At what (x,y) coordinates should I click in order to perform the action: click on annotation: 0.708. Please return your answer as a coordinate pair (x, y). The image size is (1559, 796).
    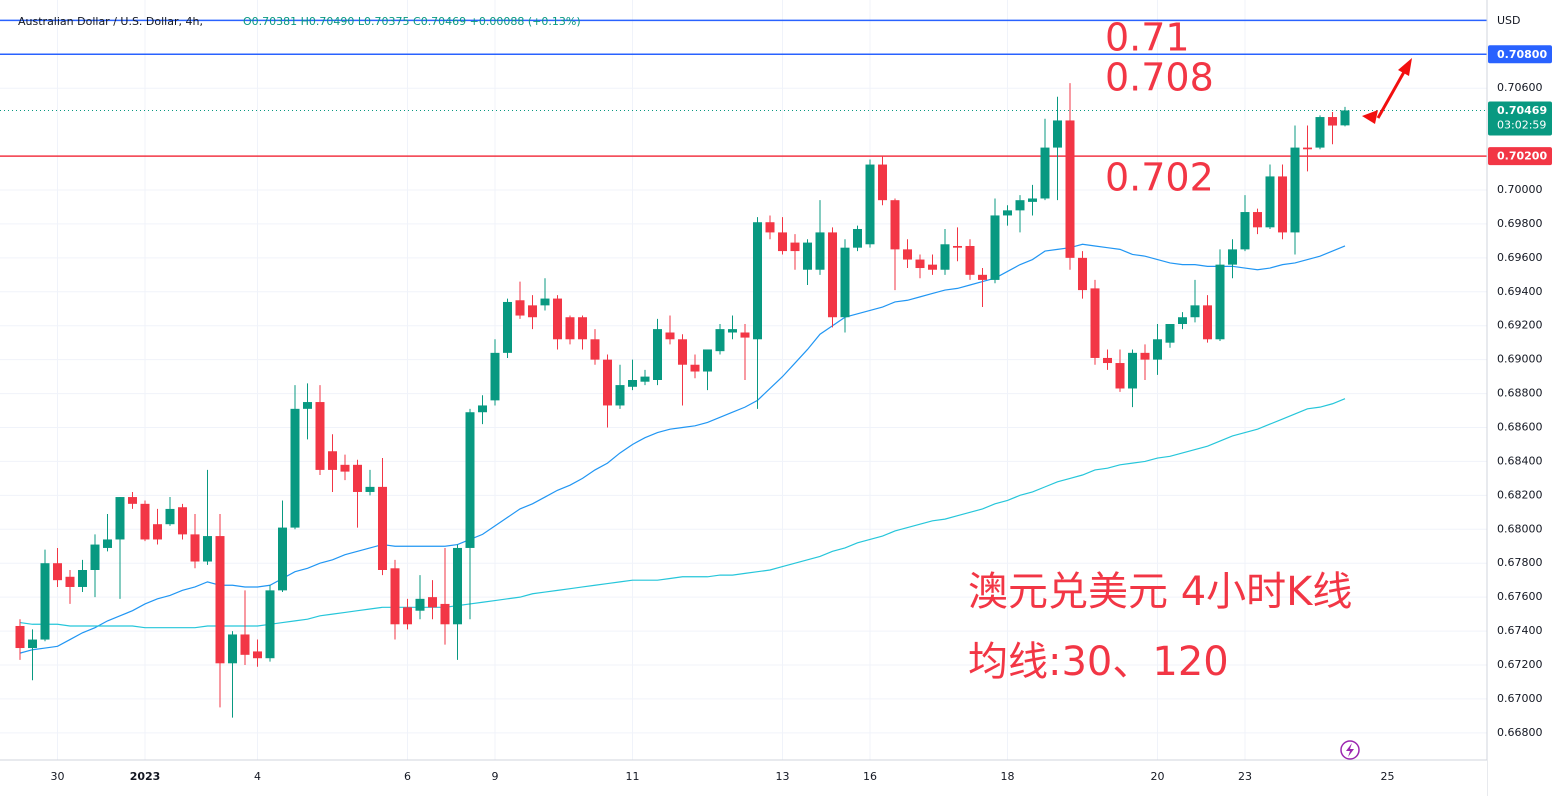
    Looking at the image, I should click on (1159, 78).